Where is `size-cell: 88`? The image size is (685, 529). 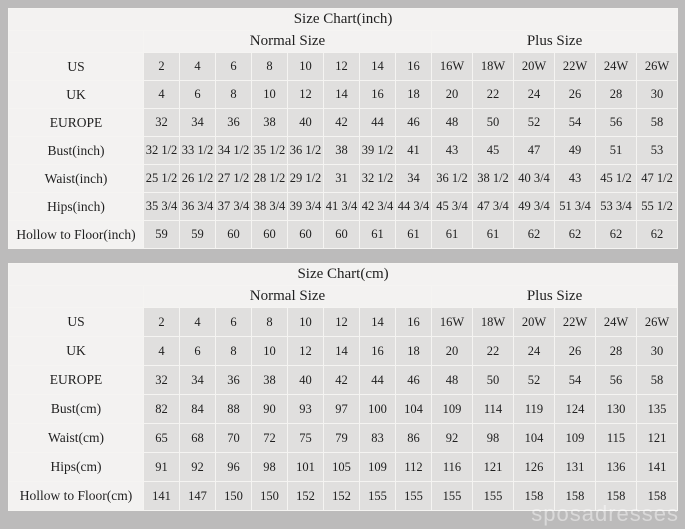
size-cell: 88 is located at coordinates (233, 409).